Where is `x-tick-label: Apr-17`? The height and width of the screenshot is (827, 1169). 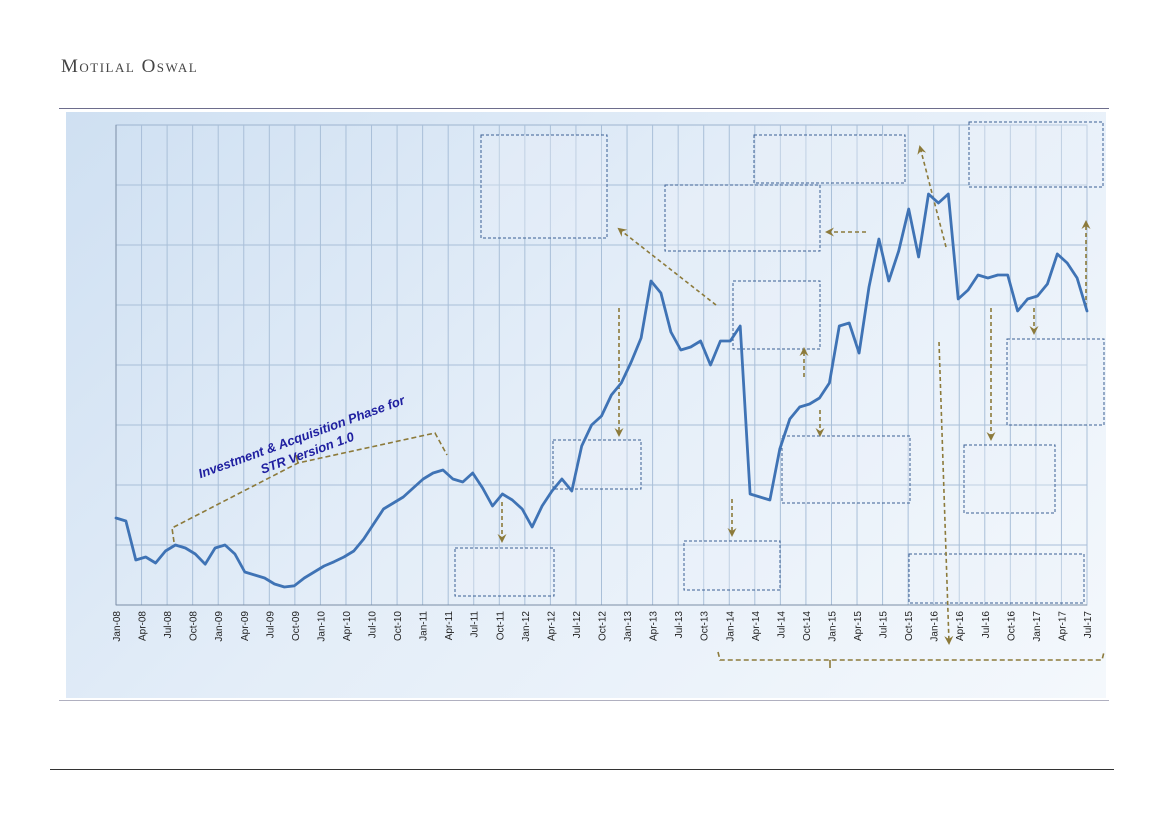 x-tick-label: Apr-17 is located at coordinates (1062, 626).